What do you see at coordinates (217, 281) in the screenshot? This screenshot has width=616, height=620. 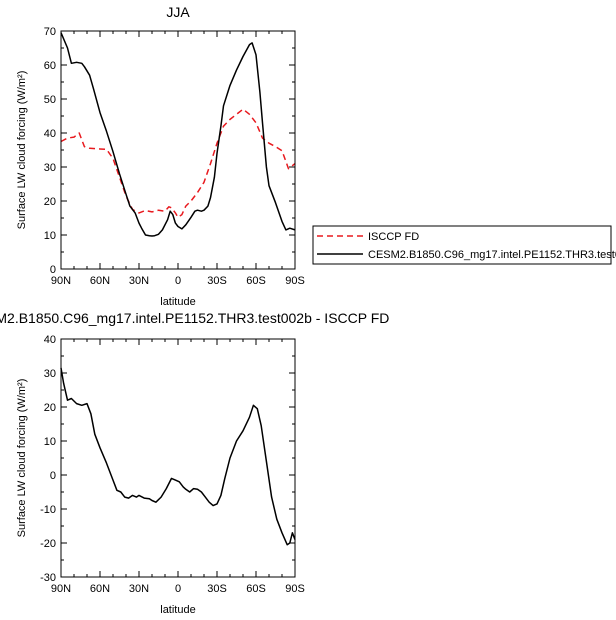 I see `top-x-tick-label: 30S` at bounding box center [217, 281].